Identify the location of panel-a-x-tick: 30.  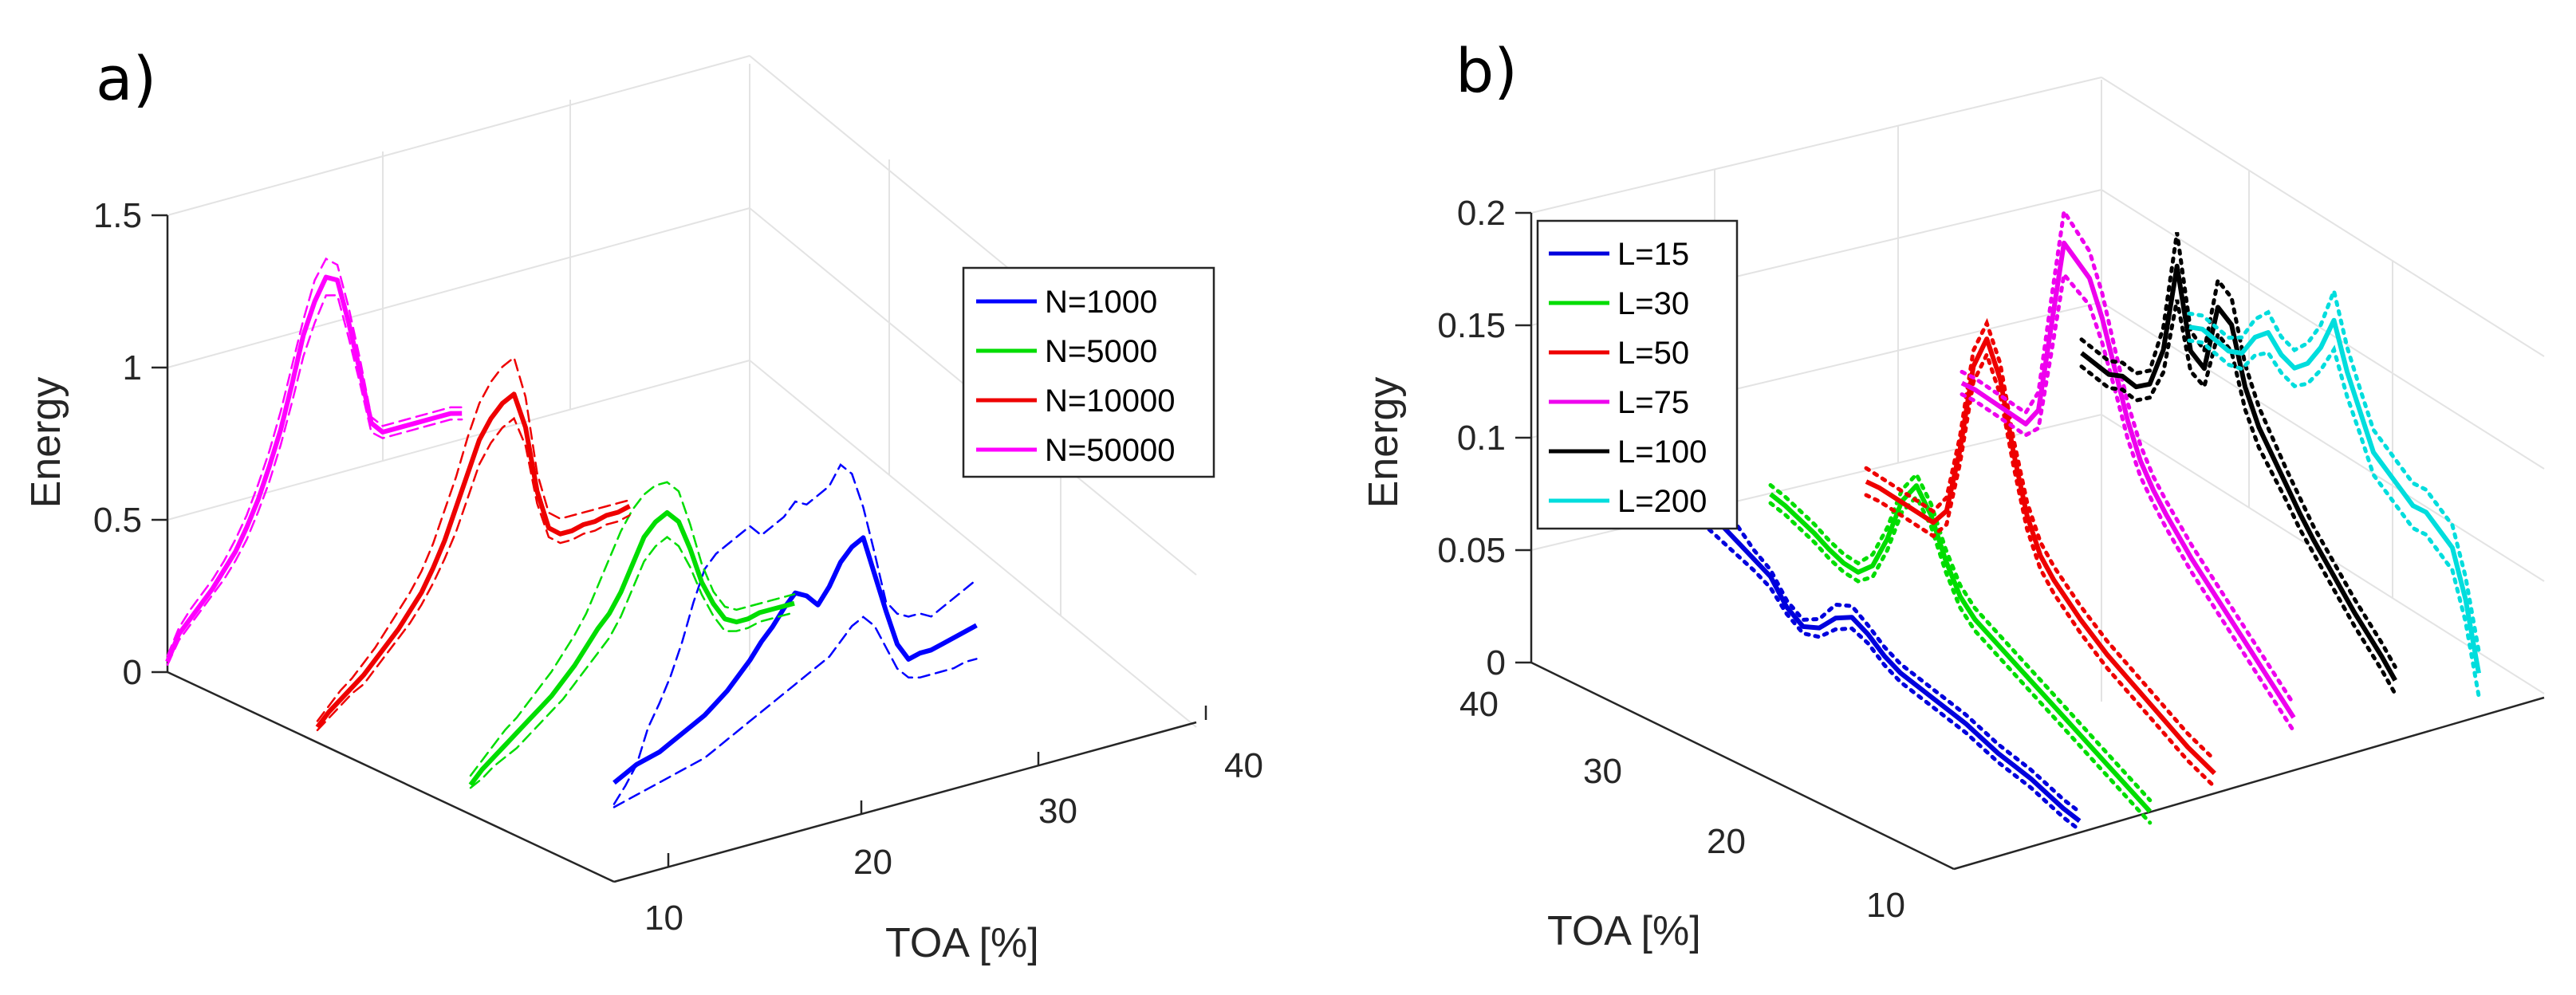
(1057, 812).